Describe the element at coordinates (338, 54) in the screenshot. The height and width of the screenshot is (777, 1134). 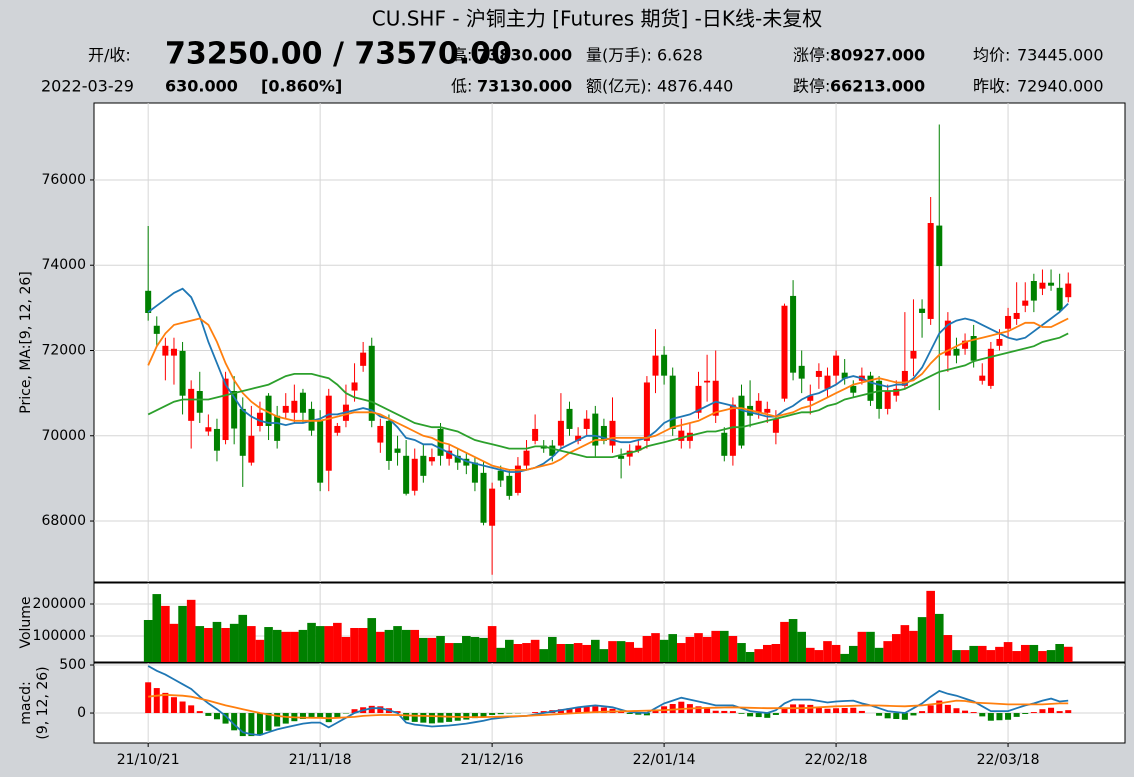
I see `open-close: 73250.00 / 73570.00` at that location.